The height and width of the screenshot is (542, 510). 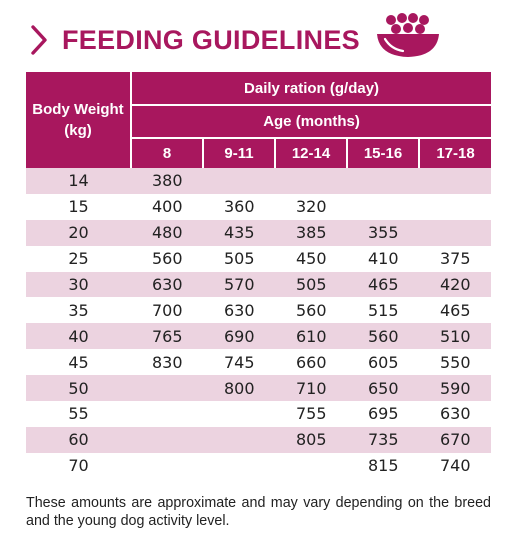 I want to click on body-weight-cell: 70, so click(x=78, y=465).